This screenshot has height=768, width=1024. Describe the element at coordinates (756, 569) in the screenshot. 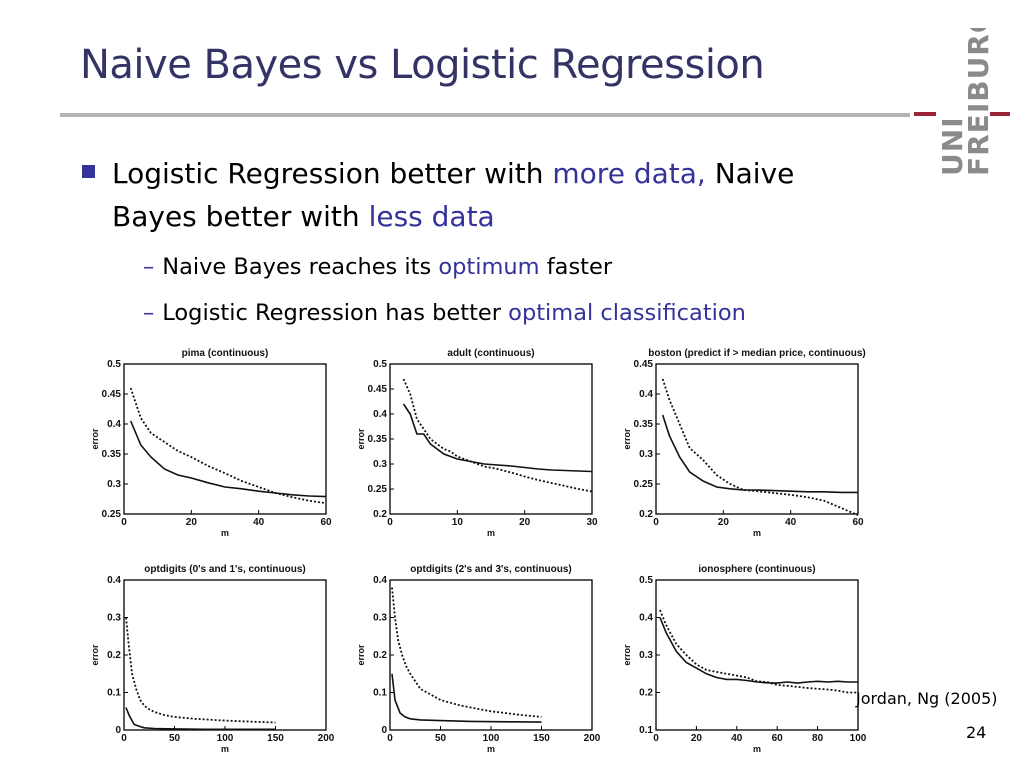

I see `chart-title: ionosphere (continuous)` at that location.